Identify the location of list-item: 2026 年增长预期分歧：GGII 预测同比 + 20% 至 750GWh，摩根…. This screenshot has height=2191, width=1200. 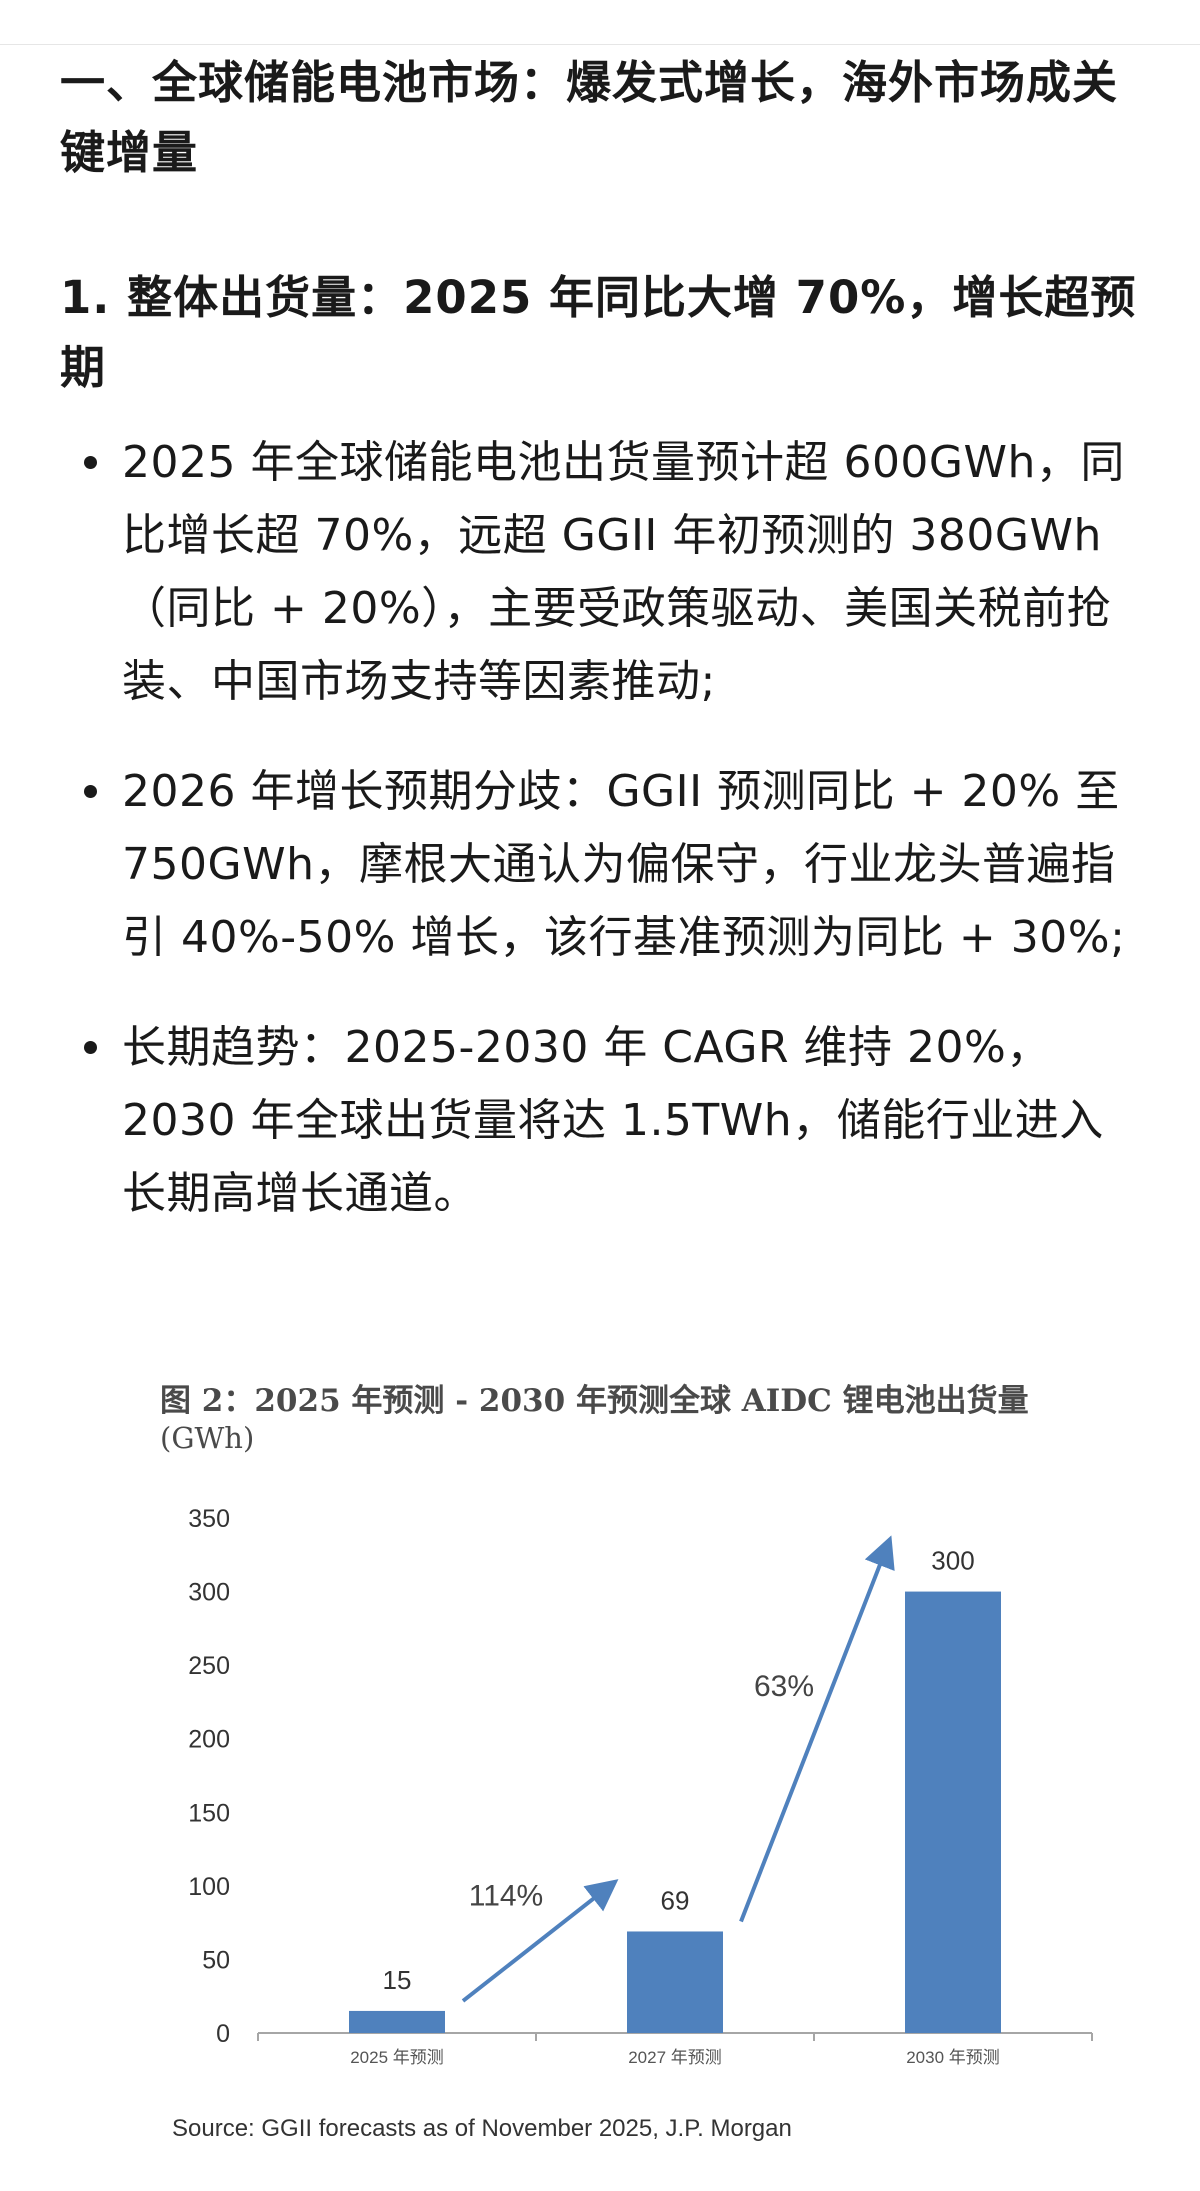
(600, 864).